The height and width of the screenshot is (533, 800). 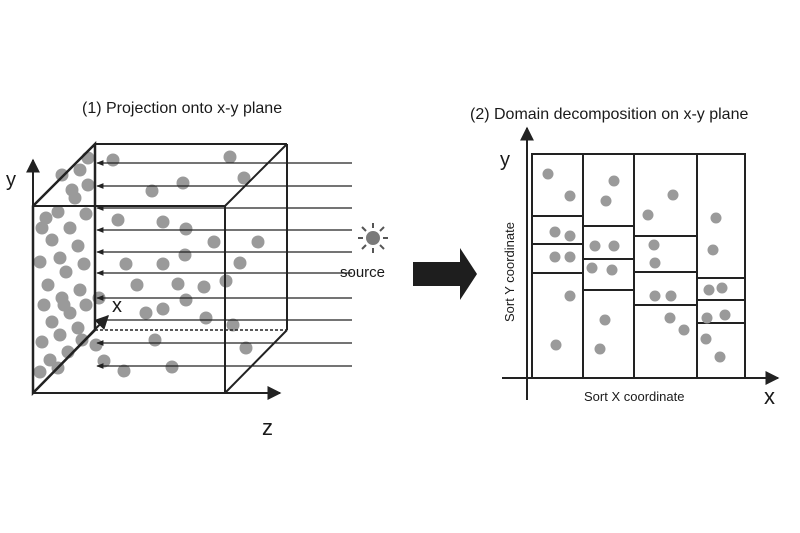 I want to click on domain-particles, so click(x=636, y=265).